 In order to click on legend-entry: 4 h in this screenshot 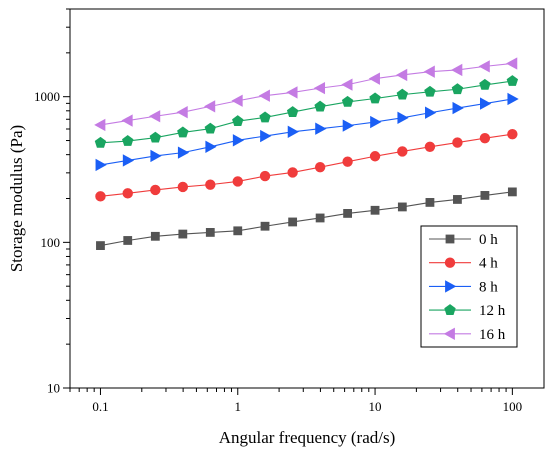, I will do `click(463, 264)`.